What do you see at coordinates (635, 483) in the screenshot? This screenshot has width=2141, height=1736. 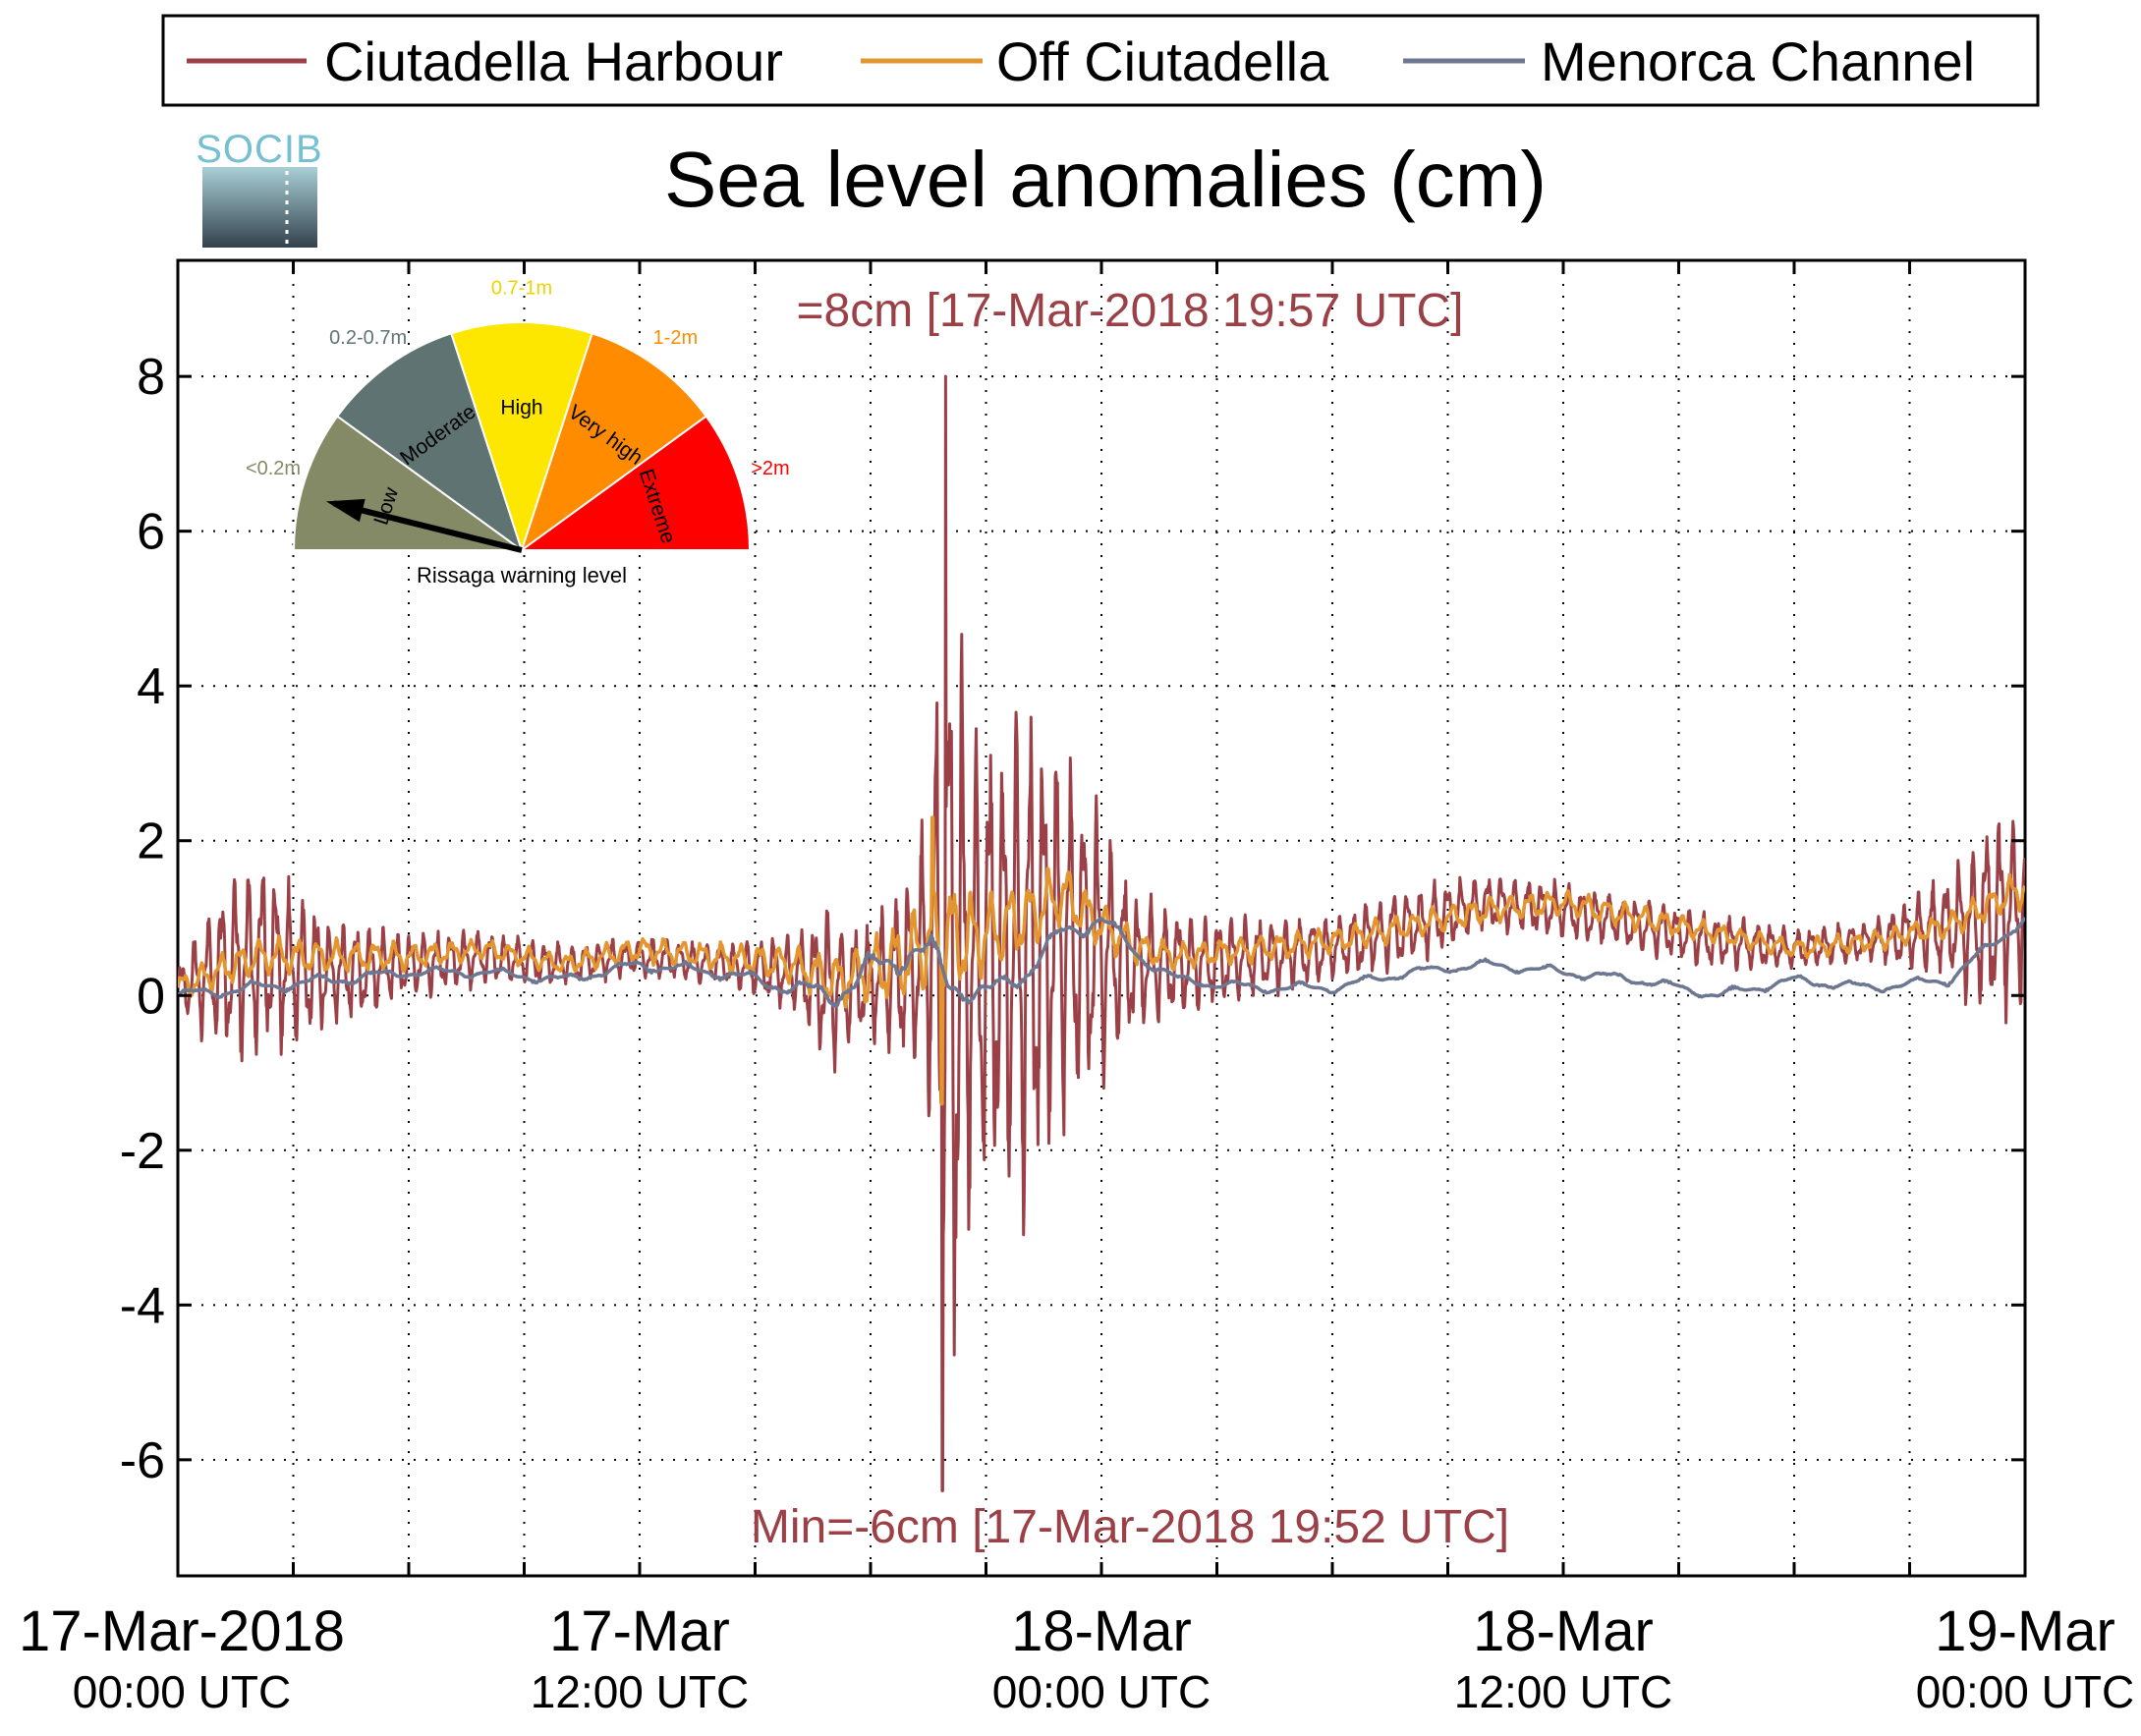 I see `gauge-segment-extreme` at bounding box center [635, 483].